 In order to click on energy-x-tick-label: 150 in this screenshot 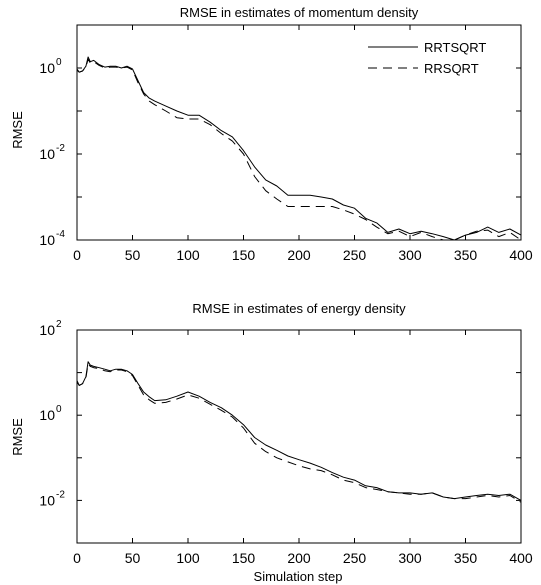, I will do `click(244, 558)`.